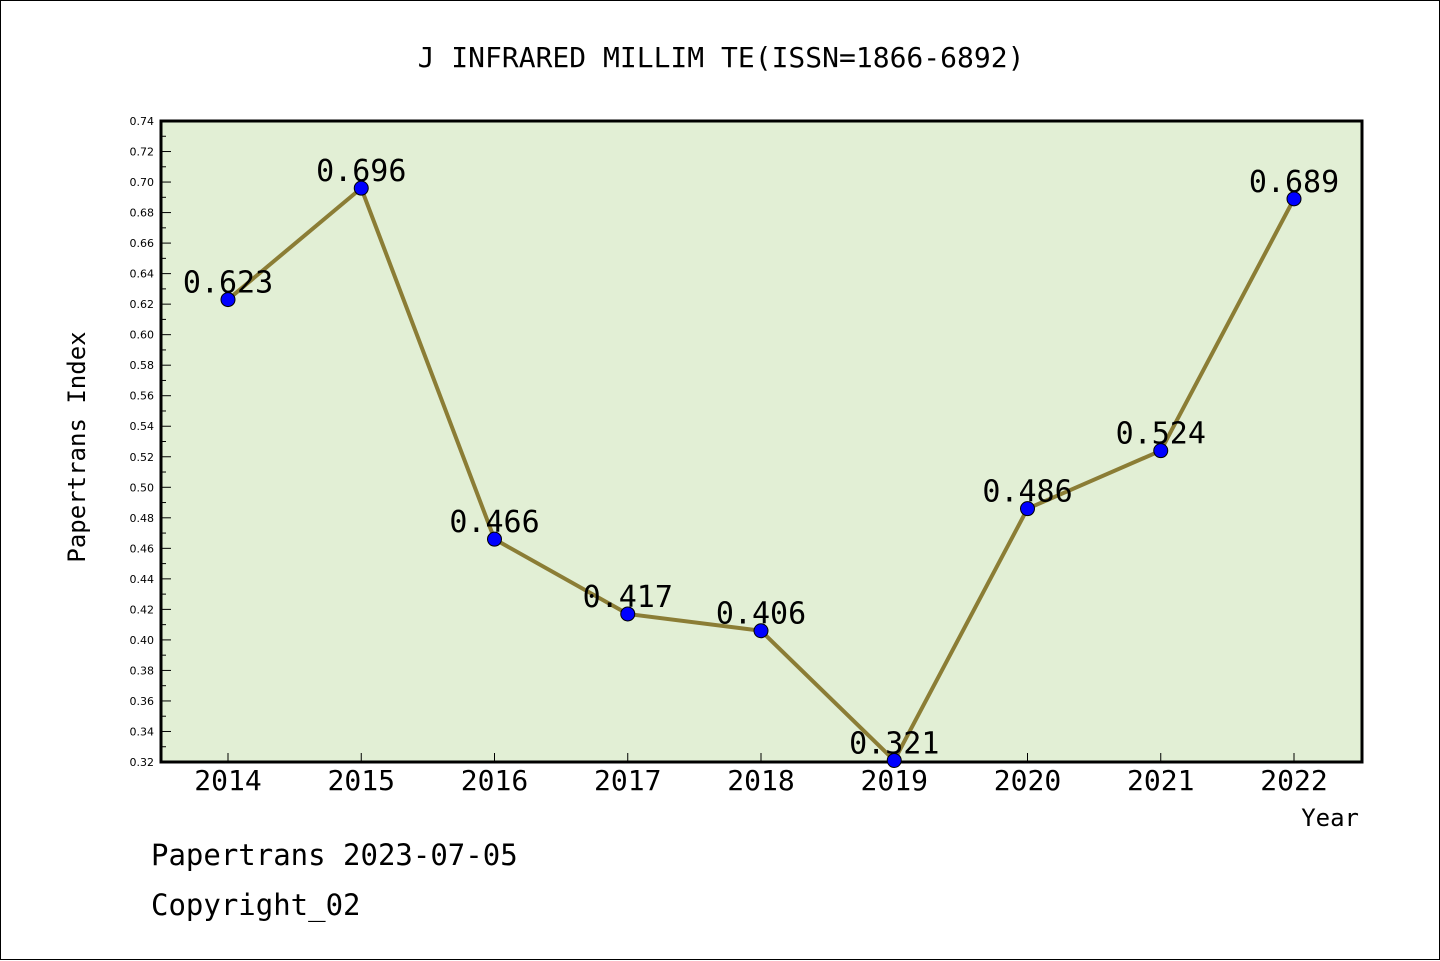 This screenshot has width=1440, height=961. I want to click on data-label: 0.466, so click(494, 522).